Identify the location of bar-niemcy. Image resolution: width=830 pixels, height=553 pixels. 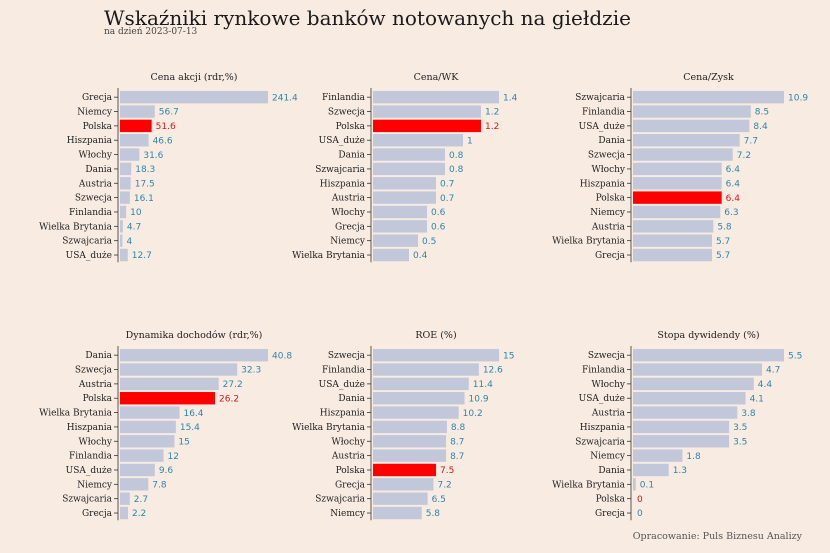
(677, 212).